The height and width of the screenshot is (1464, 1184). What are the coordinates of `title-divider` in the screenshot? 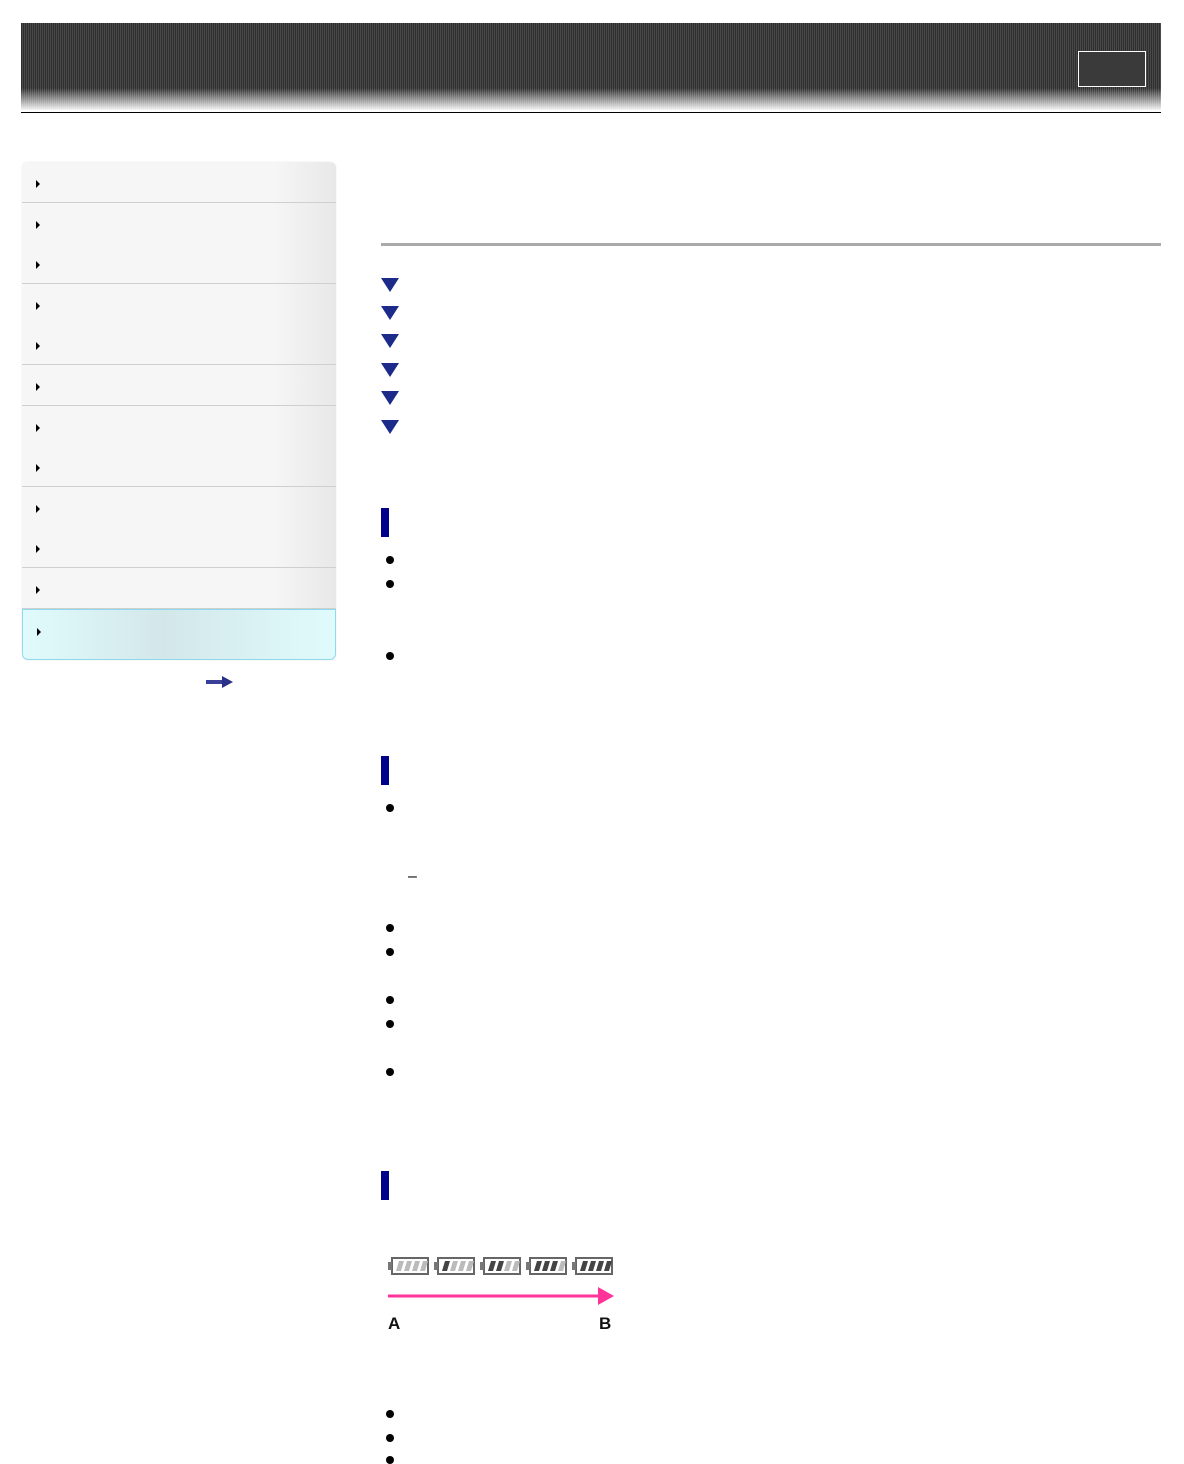 It's located at (771, 244).